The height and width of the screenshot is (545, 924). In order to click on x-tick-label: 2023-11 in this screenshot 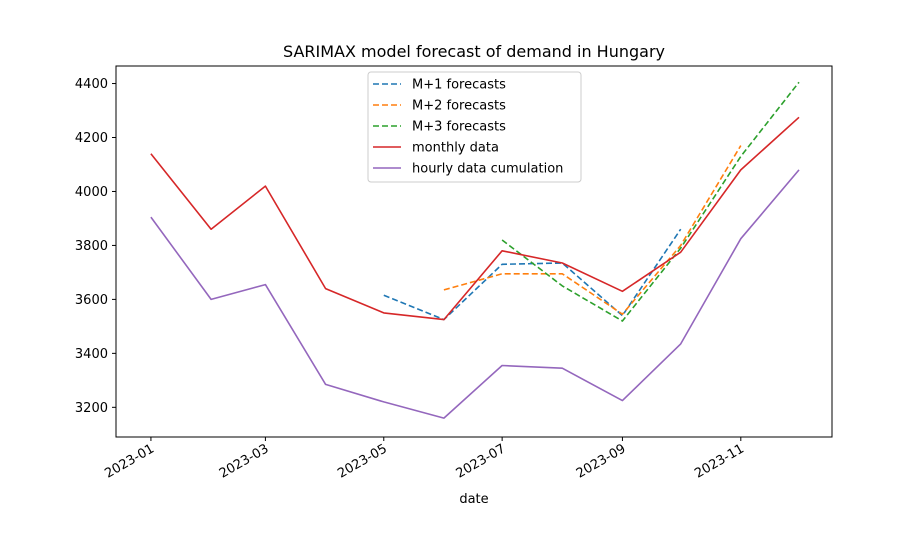, I will do `click(719, 461)`.